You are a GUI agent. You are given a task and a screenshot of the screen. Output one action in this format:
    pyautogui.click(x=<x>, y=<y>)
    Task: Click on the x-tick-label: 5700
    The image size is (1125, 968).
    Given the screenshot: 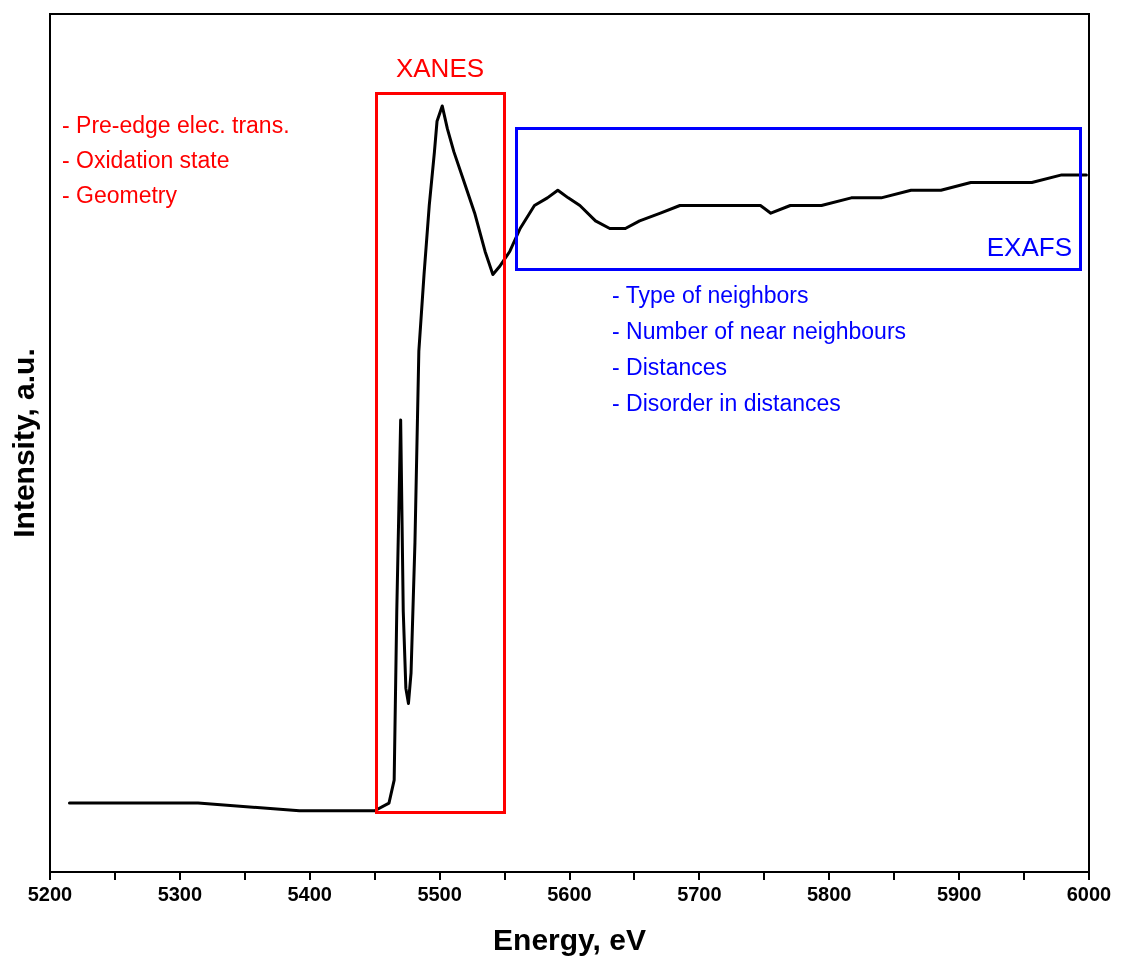 What is the action you would take?
    pyautogui.click(x=699, y=893)
    